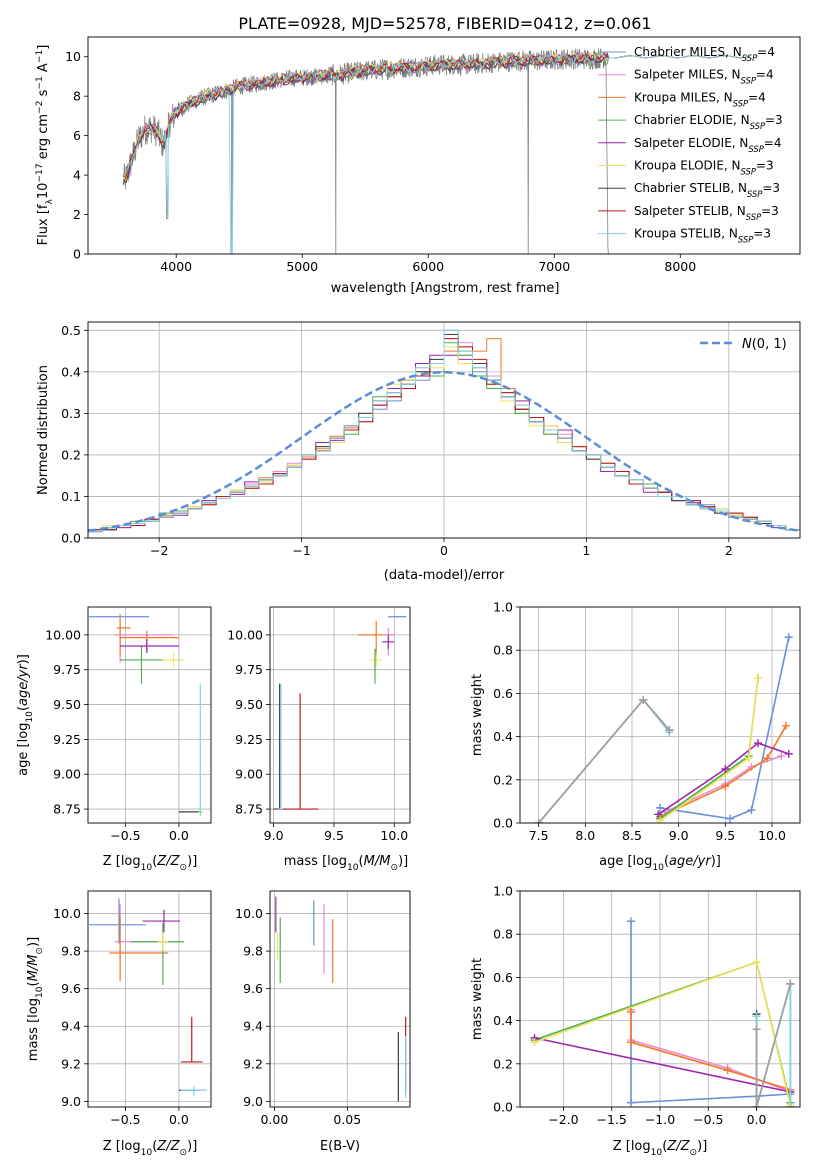 The width and height of the screenshot is (819, 1170). Describe the element at coordinates (146, 715) in the screenshot. I see `plot-area-age_vs_Z` at that location.